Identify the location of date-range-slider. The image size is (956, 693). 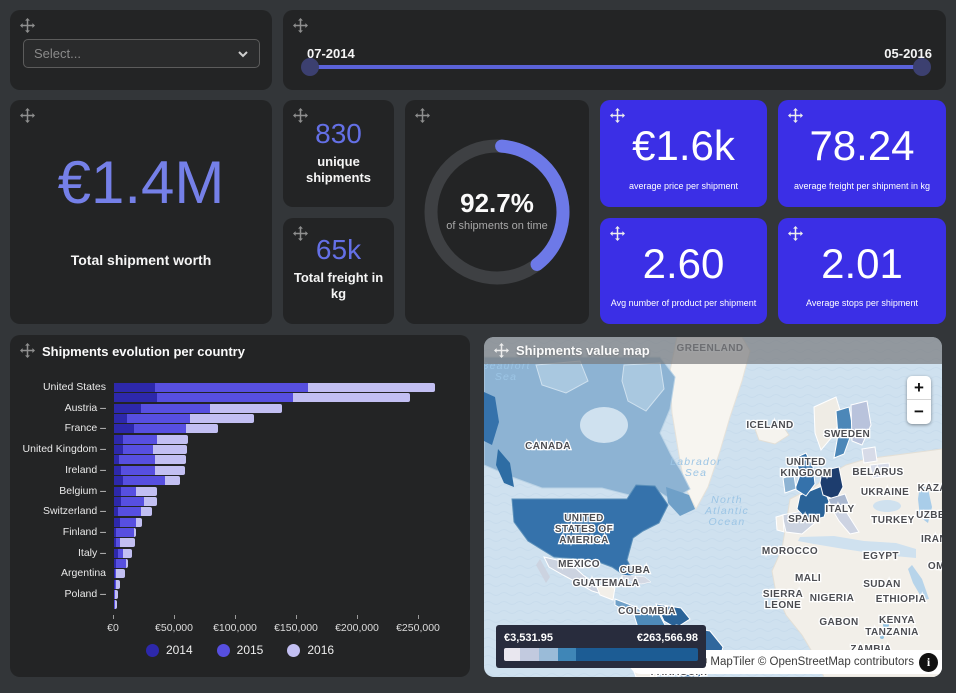
(616, 67).